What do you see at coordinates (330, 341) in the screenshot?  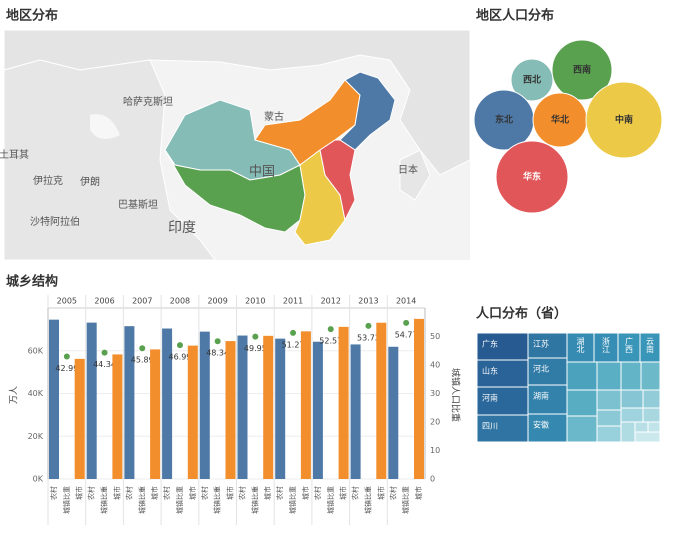 I see `ratio-label: 52.57` at bounding box center [330, 341].